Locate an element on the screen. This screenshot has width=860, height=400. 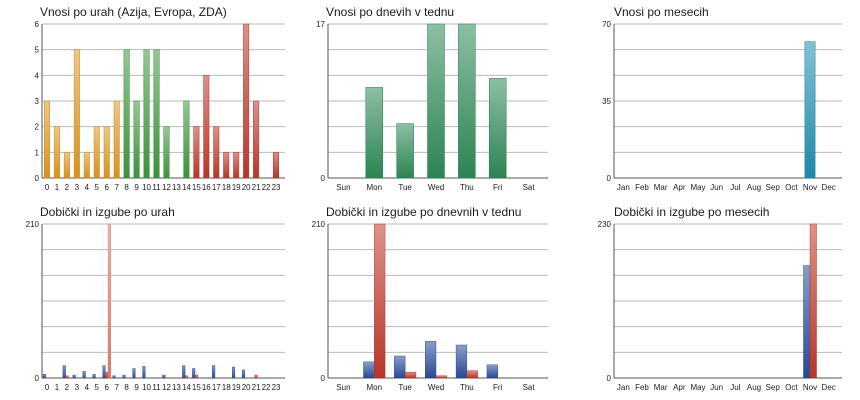
chart-title: Vnosi po mesecih is located at coordinates (661, 12).